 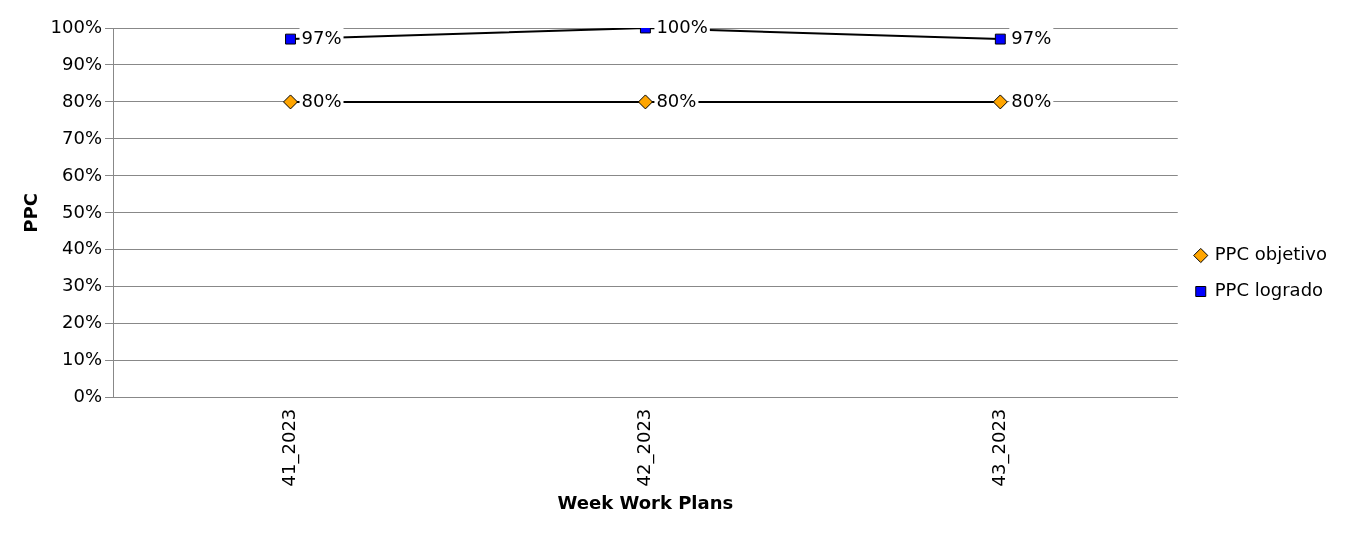 What do you see at coordinates (82, 322) in the screenshot?
I see `y-tick-label: 20%` at bounding box center [82, 322].